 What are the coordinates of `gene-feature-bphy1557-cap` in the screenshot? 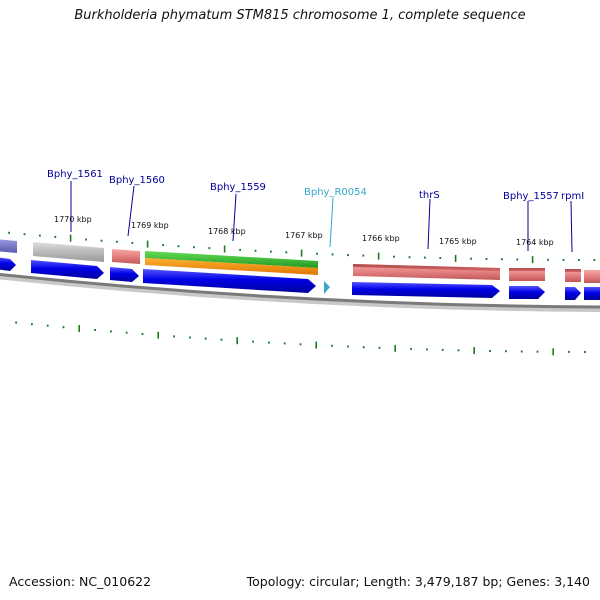 It's located at (527, 269).